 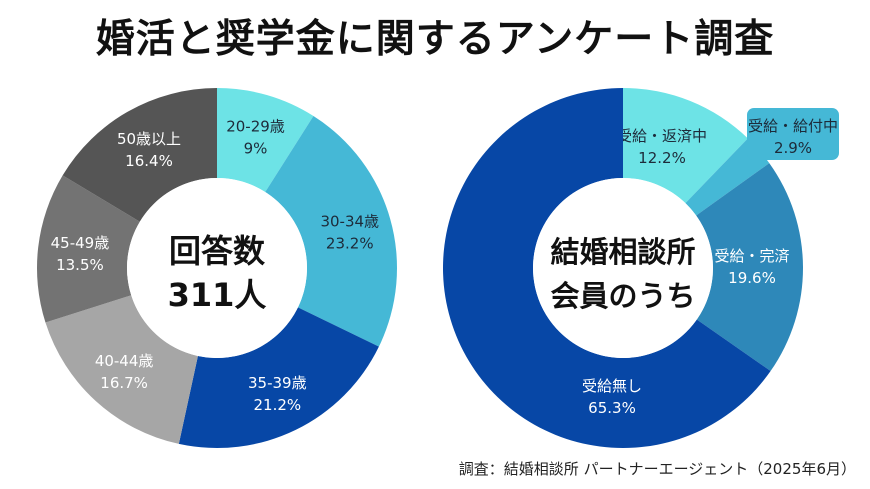 What do you see at coordinates (612, 408) in the screenshot?
I see `slice-value-label: 65.3%` at bounding box center [612, 408].